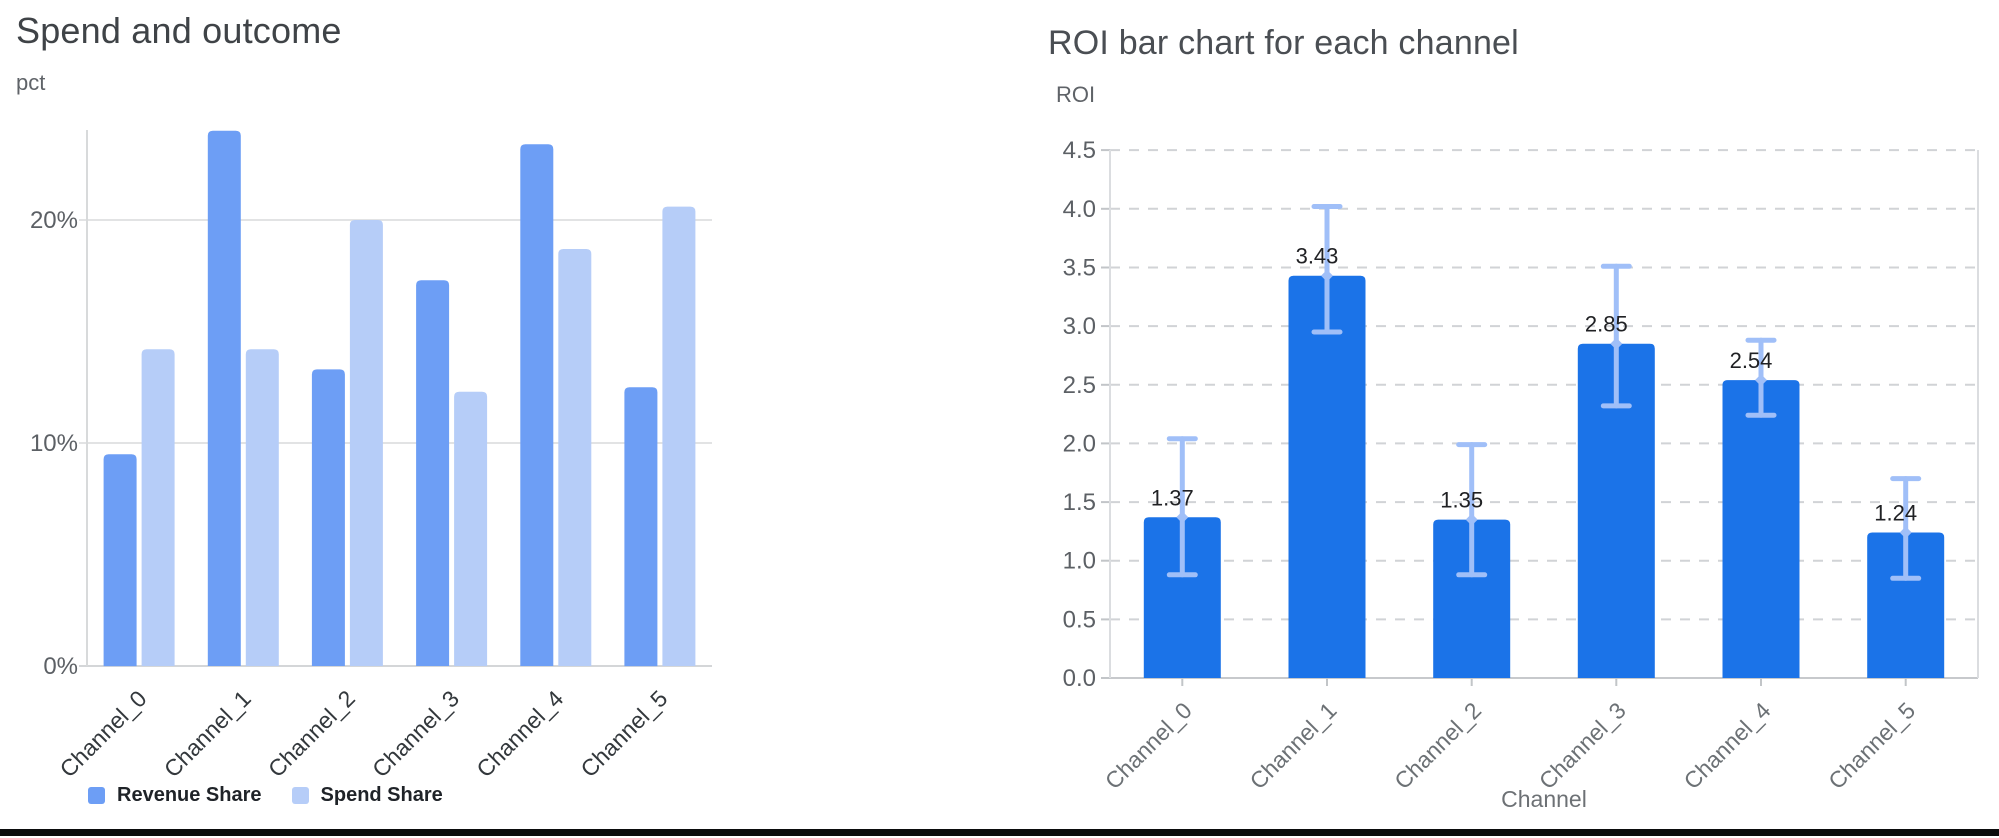  I want to click on legend-label-revenue-share: Revenue Share, so click(189, 795).